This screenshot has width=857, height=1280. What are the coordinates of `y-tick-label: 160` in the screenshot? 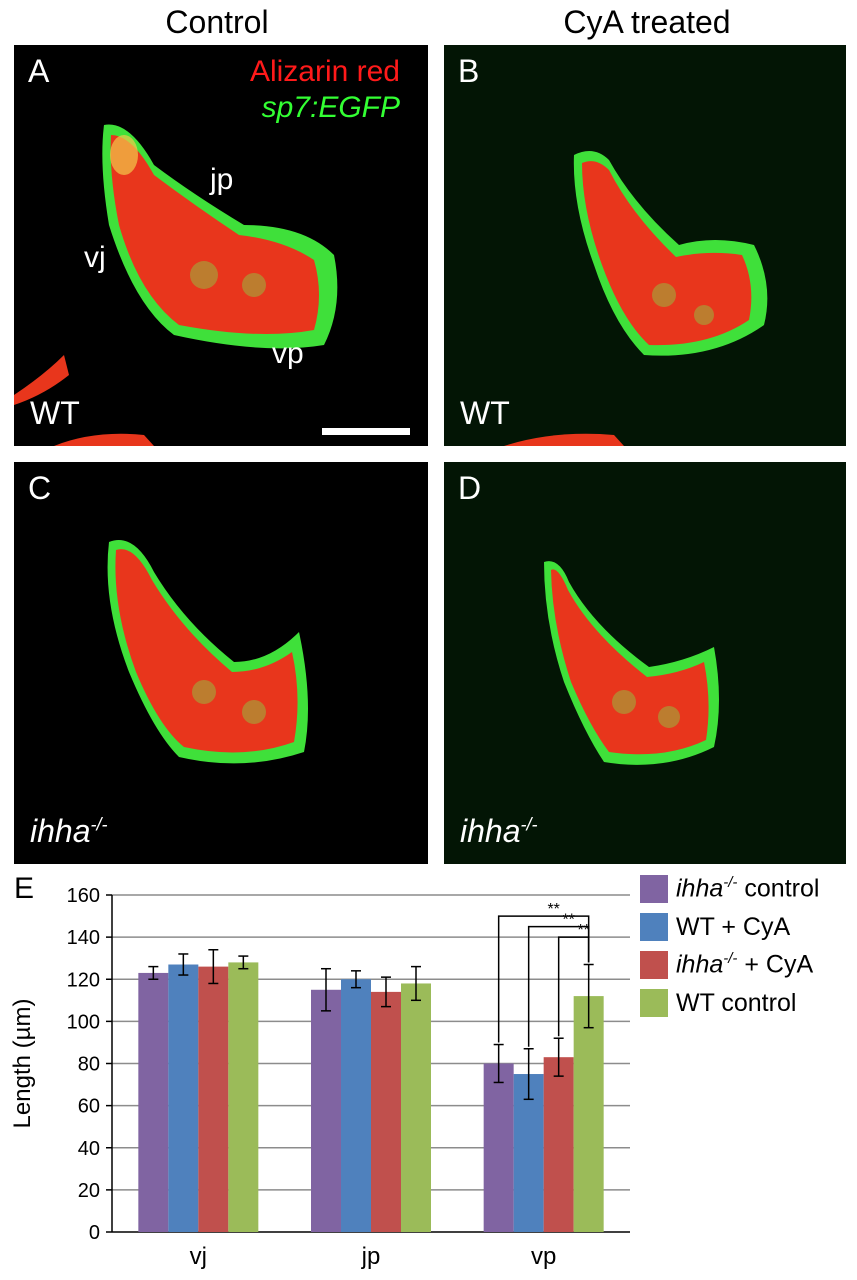 It's located at (83, 896).